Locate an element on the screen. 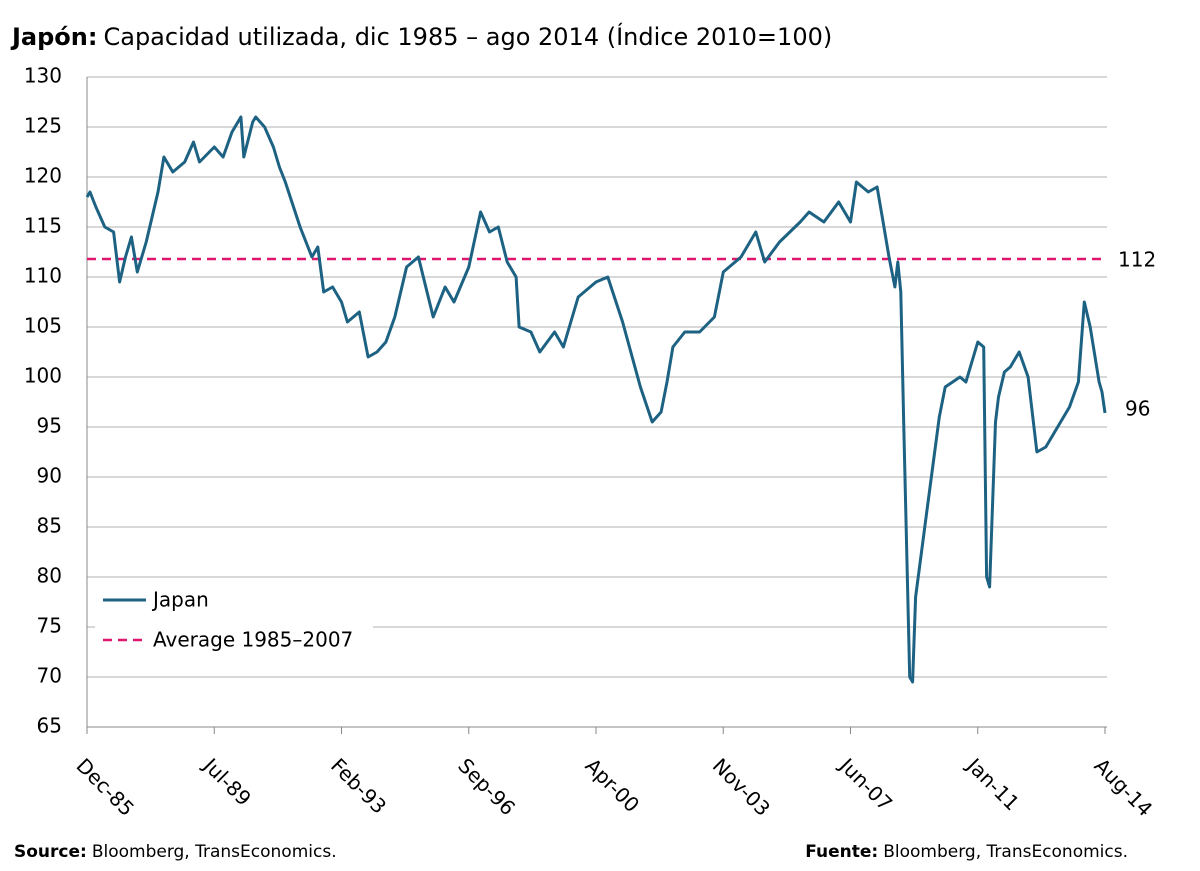 This screenshot has width=1200, height=871. legend-box is located at coordinates (234, 620).